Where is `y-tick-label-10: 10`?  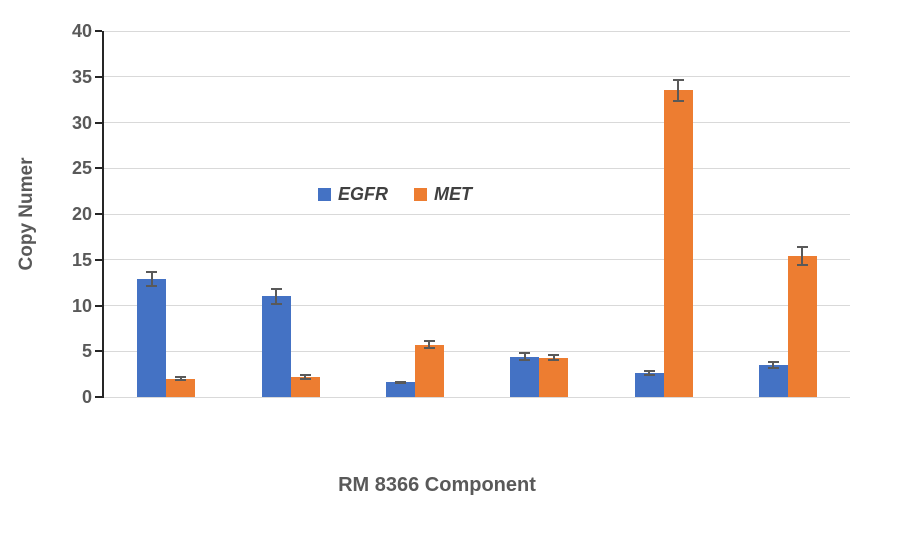
y-tick-label-10: 10 is located at coordinates (81, 305).